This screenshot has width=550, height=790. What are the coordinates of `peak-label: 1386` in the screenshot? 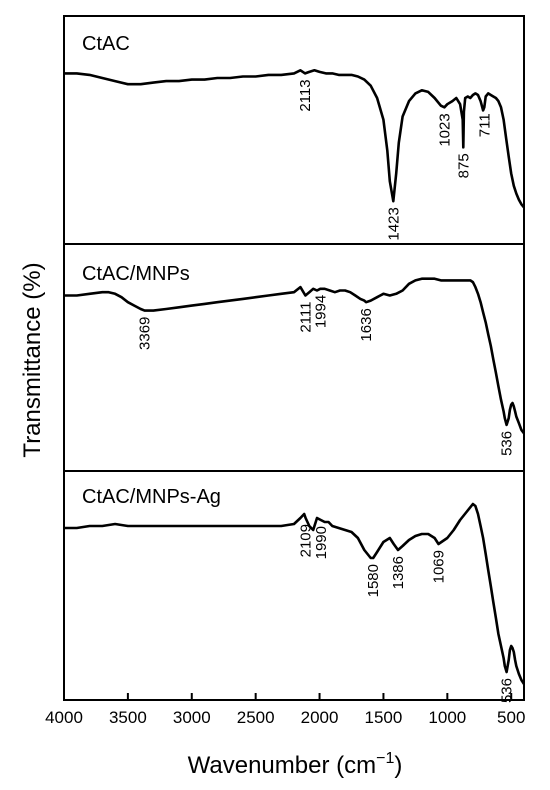 It's located at (398, 572).